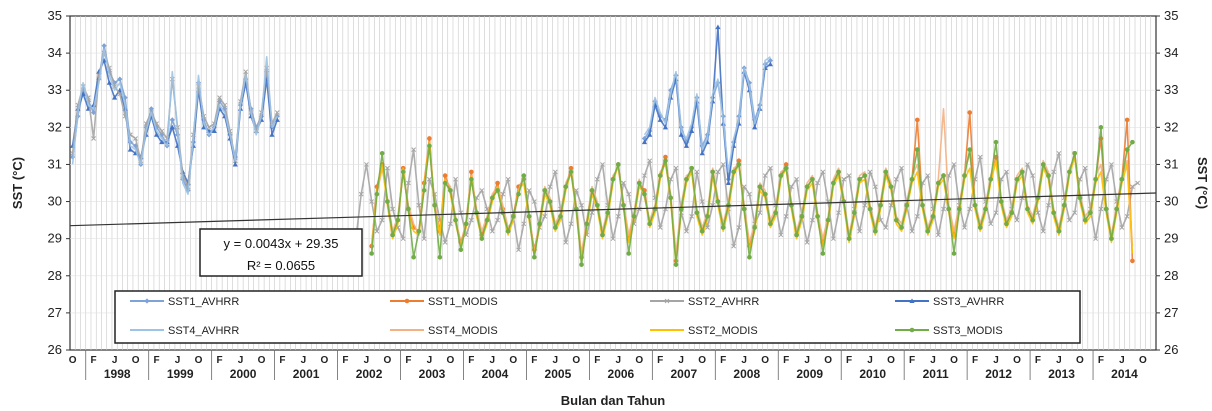 This screenshot has width=1212, height=411. Describe the element at coordinates (463, 331) in the screenshot. I see `legend-label-sst4-modis: SST4_MODIS` at that location.